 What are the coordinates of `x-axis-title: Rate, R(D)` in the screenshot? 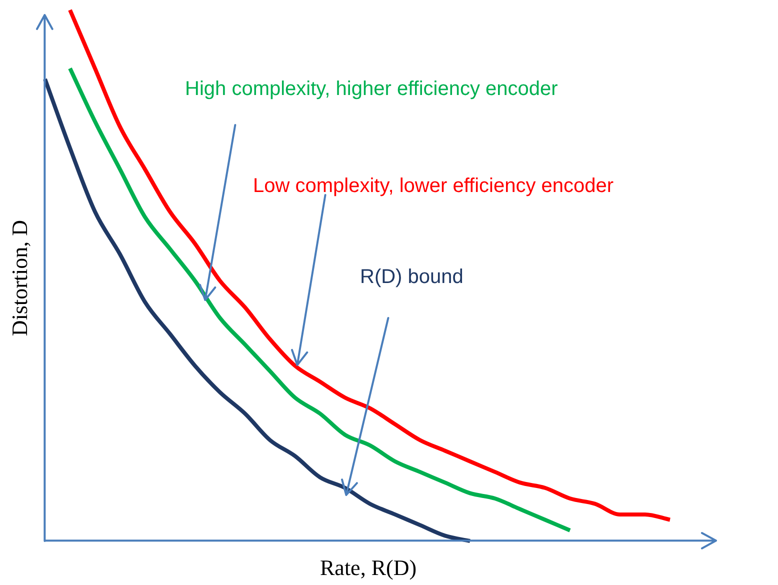 It's located at (368, 568).